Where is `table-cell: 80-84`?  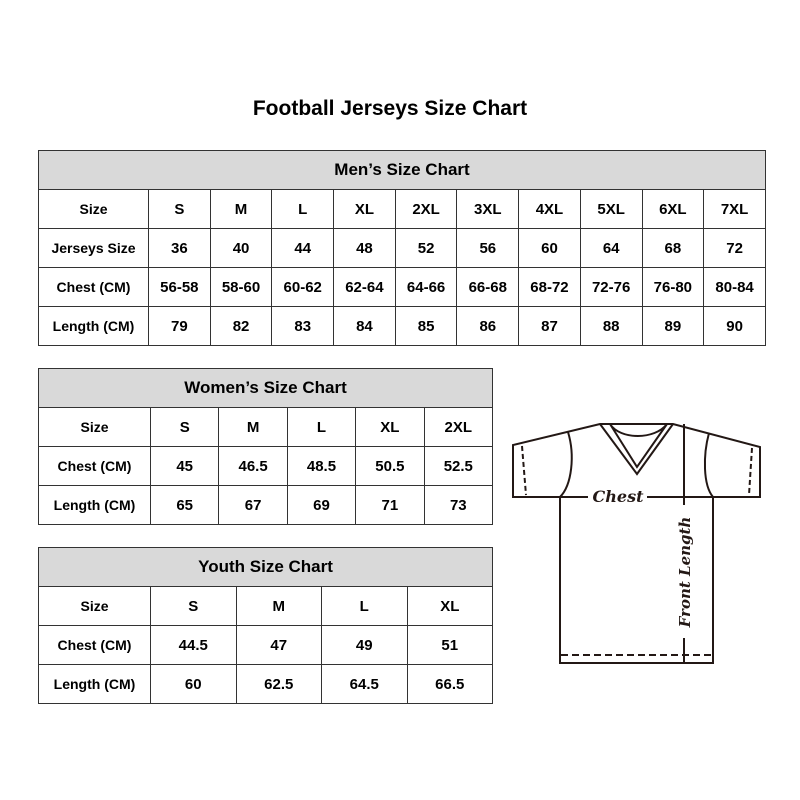
table-cell: 80-84 is located at coordinates (734, 287).